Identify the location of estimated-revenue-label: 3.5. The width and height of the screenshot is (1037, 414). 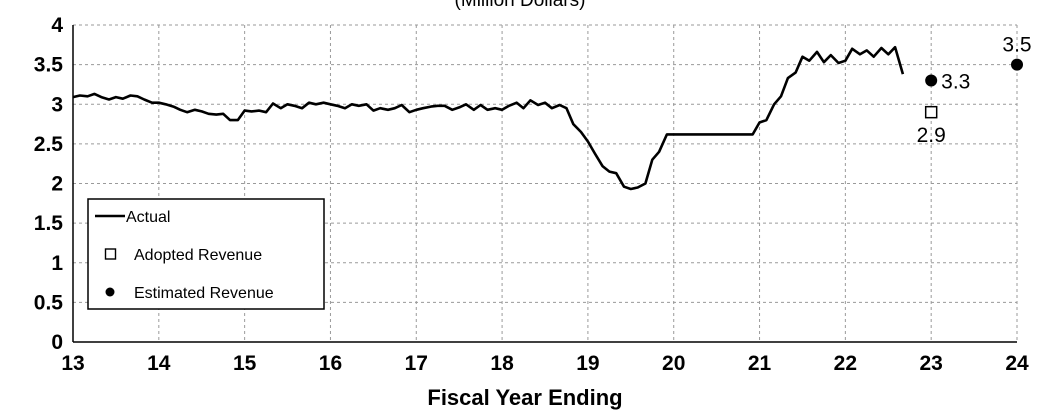
(1016, 45).